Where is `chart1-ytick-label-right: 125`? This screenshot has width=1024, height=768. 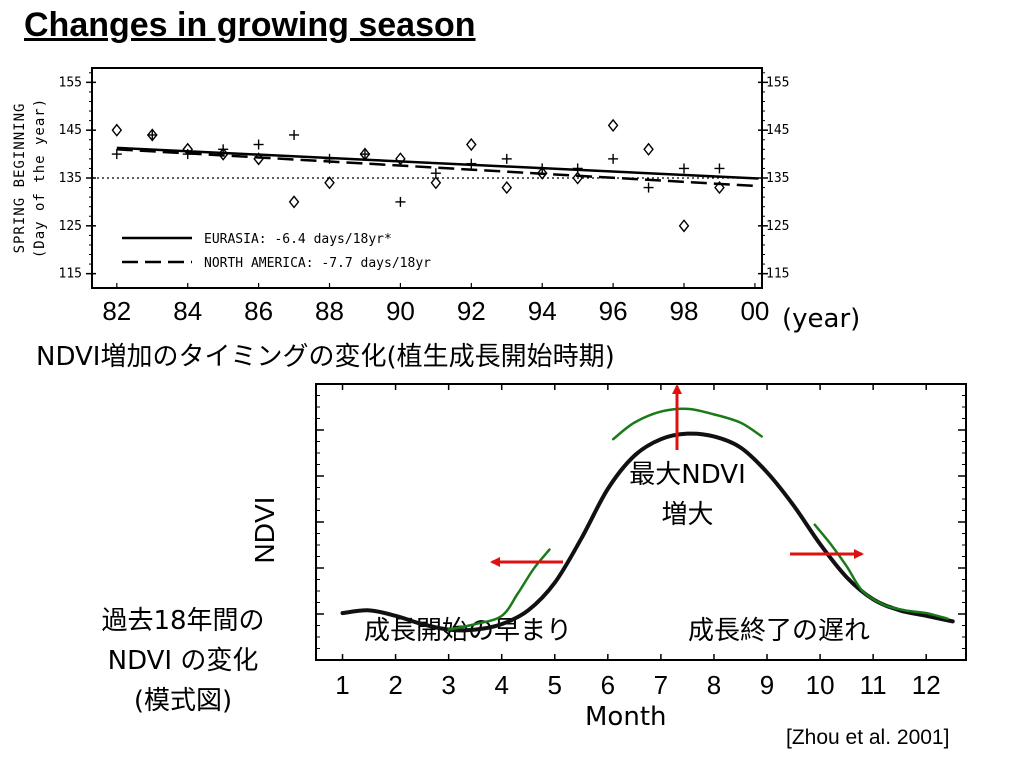
chart1-ytick-label-right: 125 is located at coordinates (777, 226).